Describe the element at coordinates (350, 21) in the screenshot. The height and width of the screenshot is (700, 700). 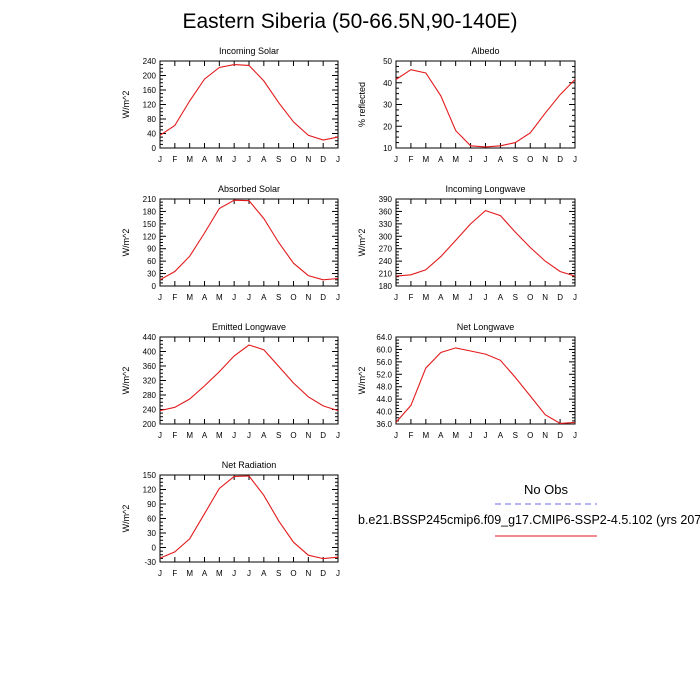
I see `figure-title: Eastern Siberia (50-66.5N,90-140E)` at that location.